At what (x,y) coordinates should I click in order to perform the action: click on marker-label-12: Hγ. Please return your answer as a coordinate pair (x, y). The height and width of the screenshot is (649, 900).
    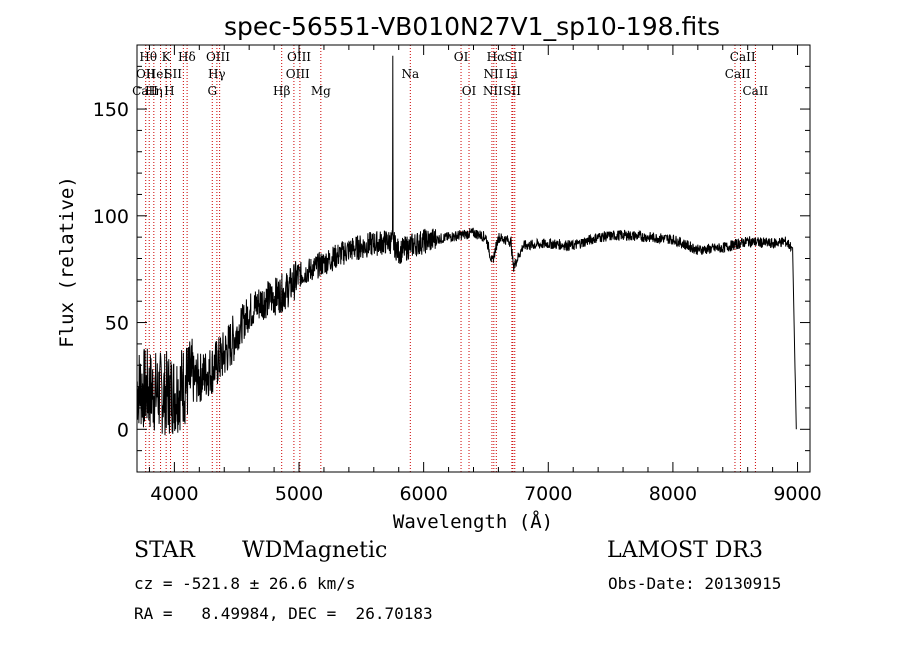
    Looking at the image, I should click on (217, 74).